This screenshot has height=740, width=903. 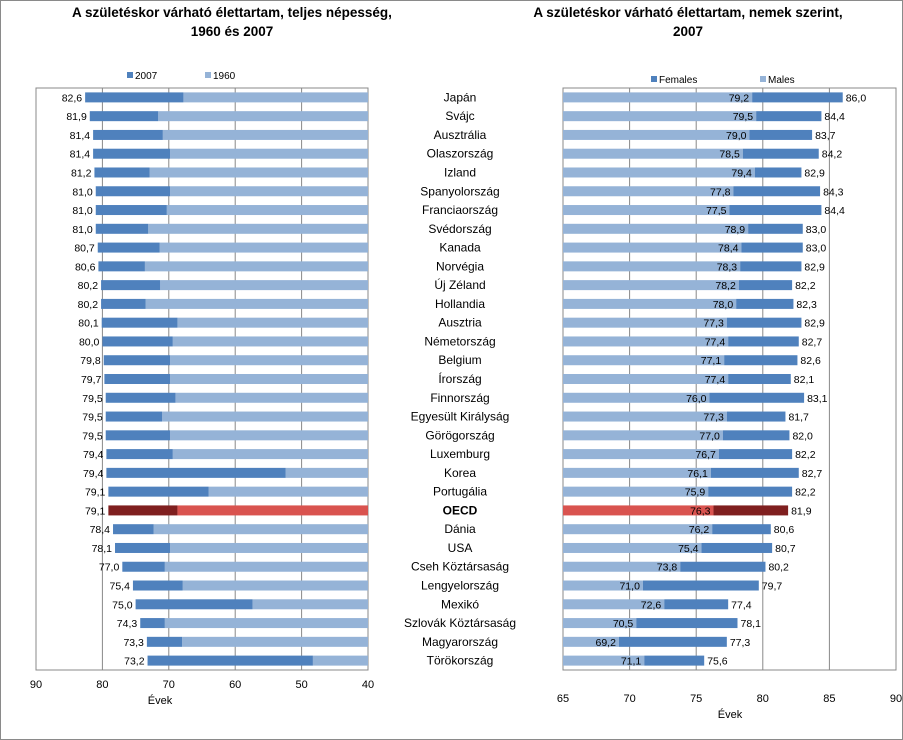 What do you see at coordinates (667, 568) in the screenshot?
I see `right-males-label: 73,8` at bounding box center [667, 568].